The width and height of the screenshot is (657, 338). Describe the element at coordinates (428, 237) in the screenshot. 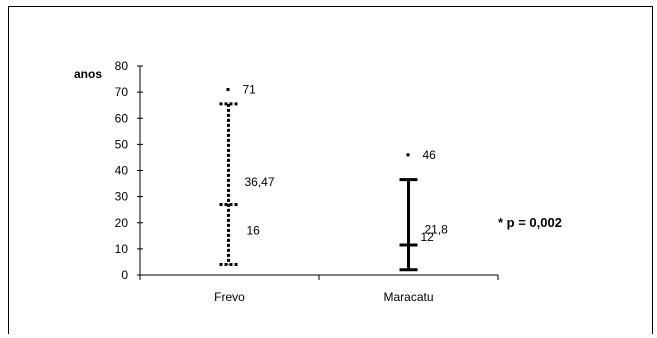

I see `sd-label: 12` at that location.